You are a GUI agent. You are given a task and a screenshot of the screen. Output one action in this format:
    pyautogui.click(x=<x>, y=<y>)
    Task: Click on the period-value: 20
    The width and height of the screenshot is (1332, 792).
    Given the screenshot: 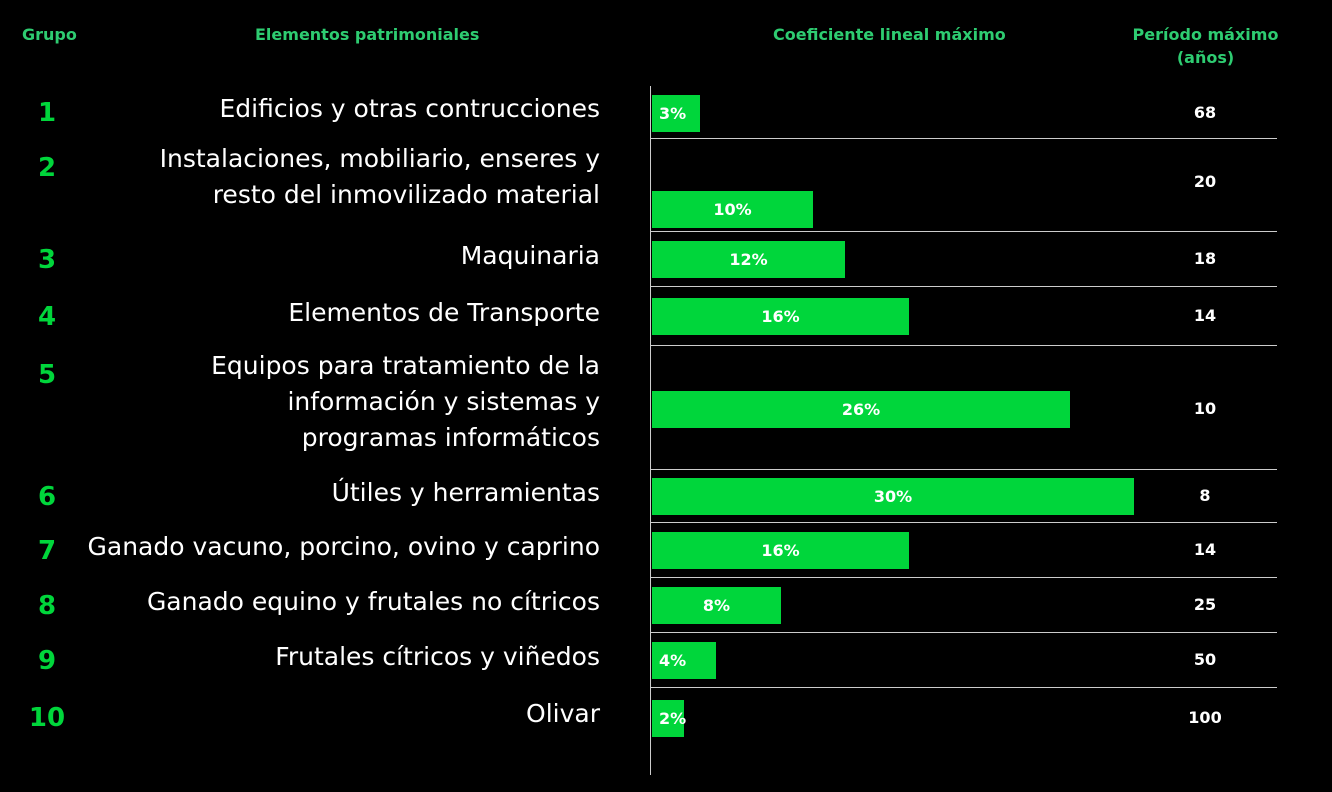 What is the action you would take?
    pyautogui.click(x=1205, y=181)
    